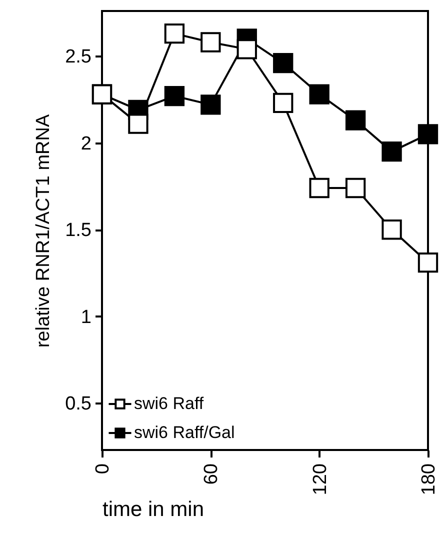  Describe the element at coordinates (211, 474) in the screenshot. I see `x-tick-label: 60` at that location.